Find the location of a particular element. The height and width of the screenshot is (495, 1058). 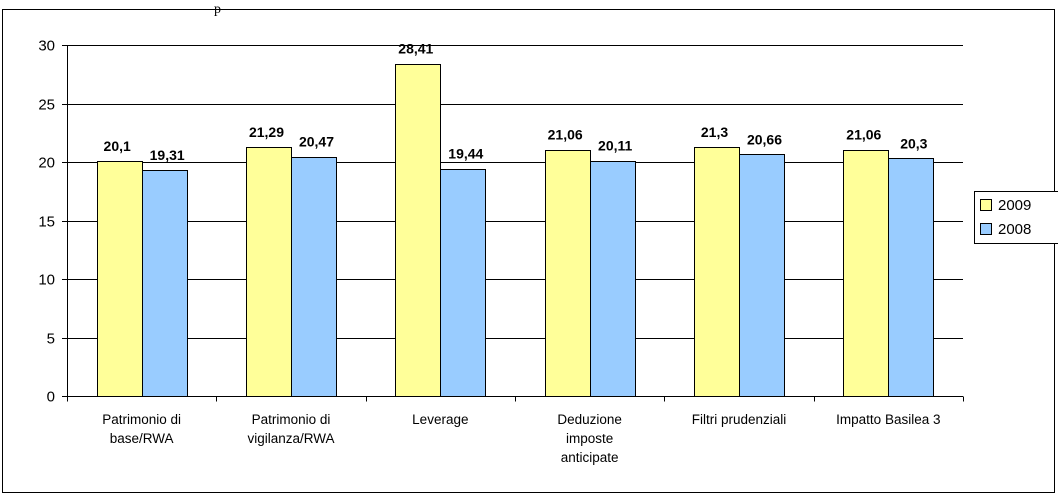

y-tick-label: 5 is located at coordinates (51, 339).